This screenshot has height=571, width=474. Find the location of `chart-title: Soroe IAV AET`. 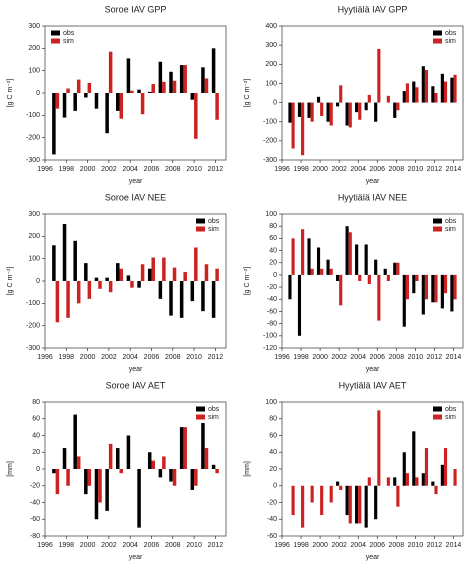

chart-title: Soroe IAV AET is located at coordinates (136, 385).